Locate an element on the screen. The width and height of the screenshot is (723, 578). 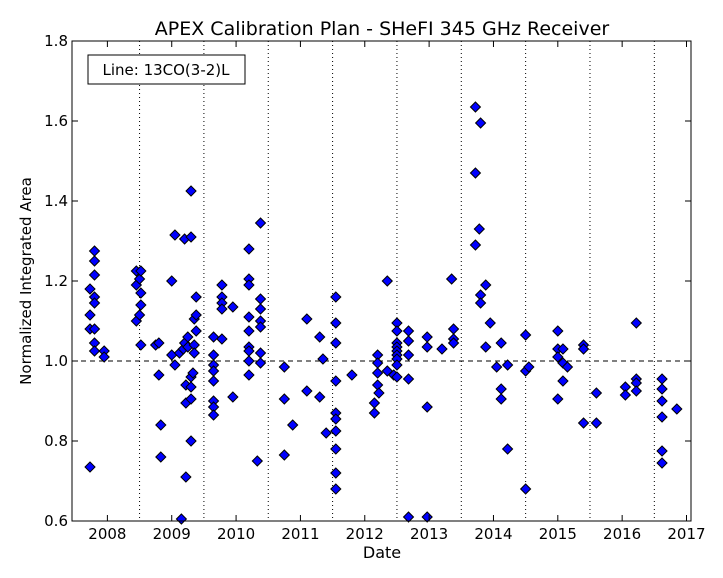
y-axis-label: Normalized Integrated Area is located at coordinates (26, 281).